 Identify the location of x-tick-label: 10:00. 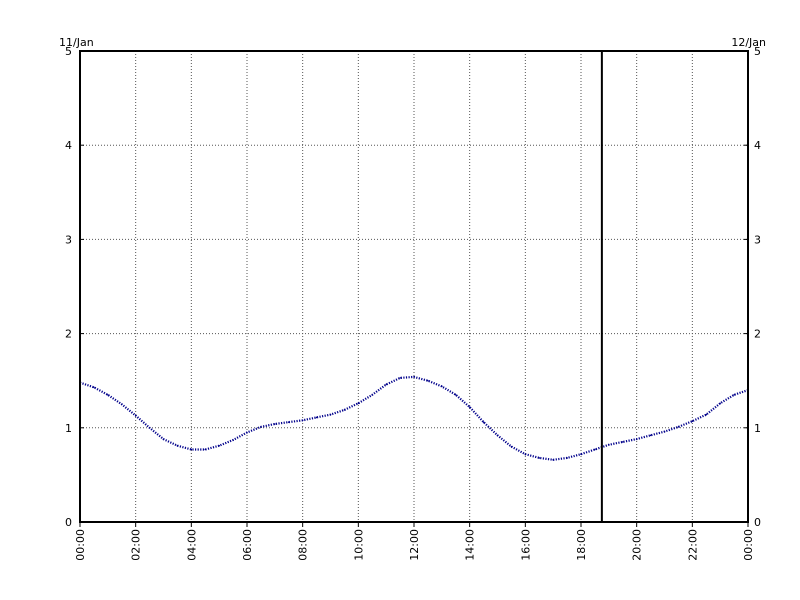
(358, 545).